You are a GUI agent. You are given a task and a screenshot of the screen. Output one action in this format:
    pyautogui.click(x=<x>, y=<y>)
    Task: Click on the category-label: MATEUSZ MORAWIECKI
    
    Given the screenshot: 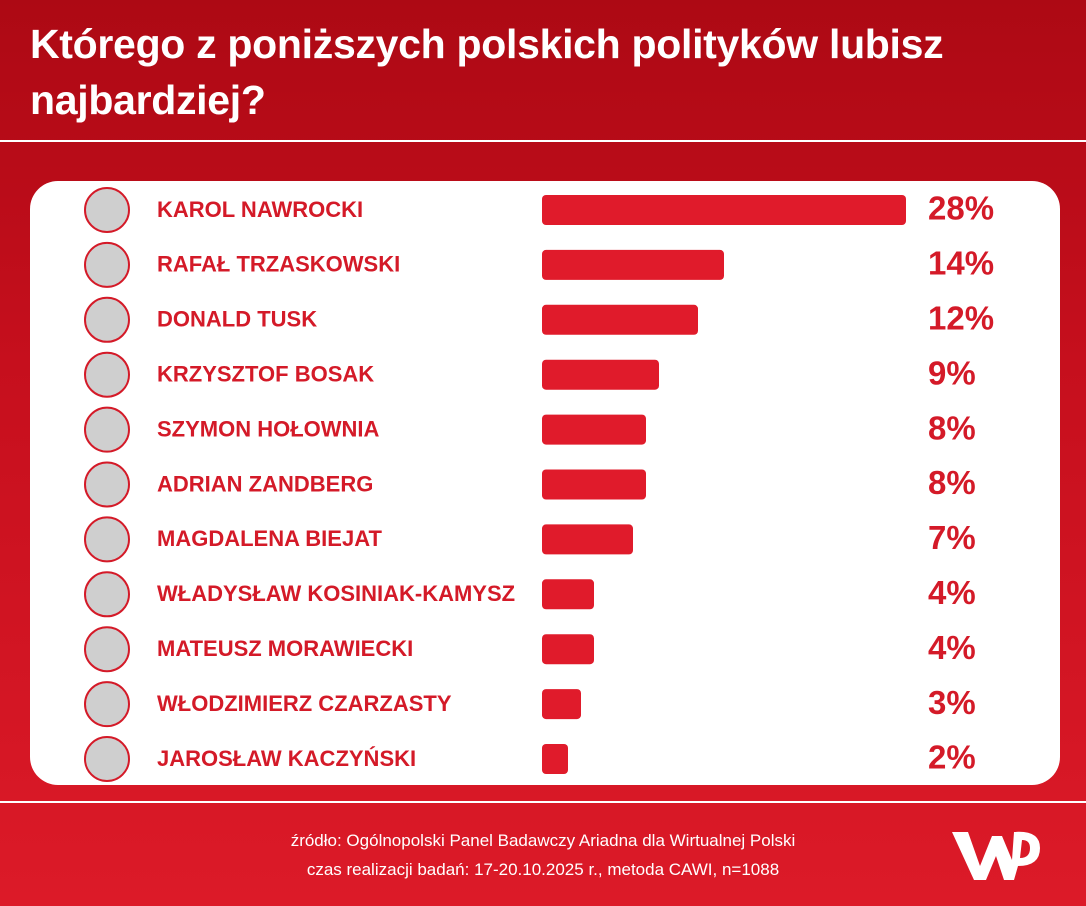 What is the action you would take?
    pyautogui.click(x=285, y=648)
    